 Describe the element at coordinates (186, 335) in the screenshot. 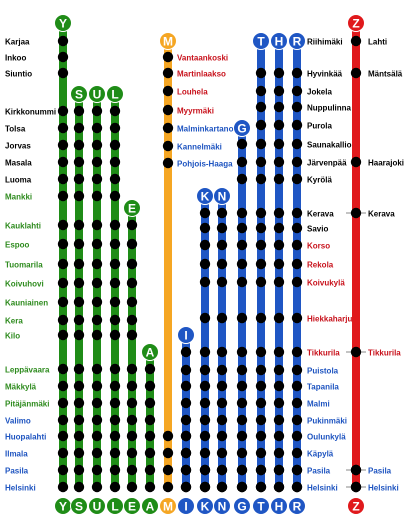

I see `line-badge-i-top: I` at that location.